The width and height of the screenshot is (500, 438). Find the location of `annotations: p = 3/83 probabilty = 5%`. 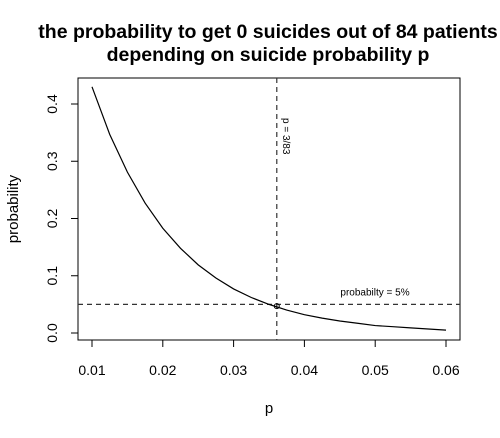

annotations: p = 3/83 probabilty = 5% is located at coordinates (341, 214).